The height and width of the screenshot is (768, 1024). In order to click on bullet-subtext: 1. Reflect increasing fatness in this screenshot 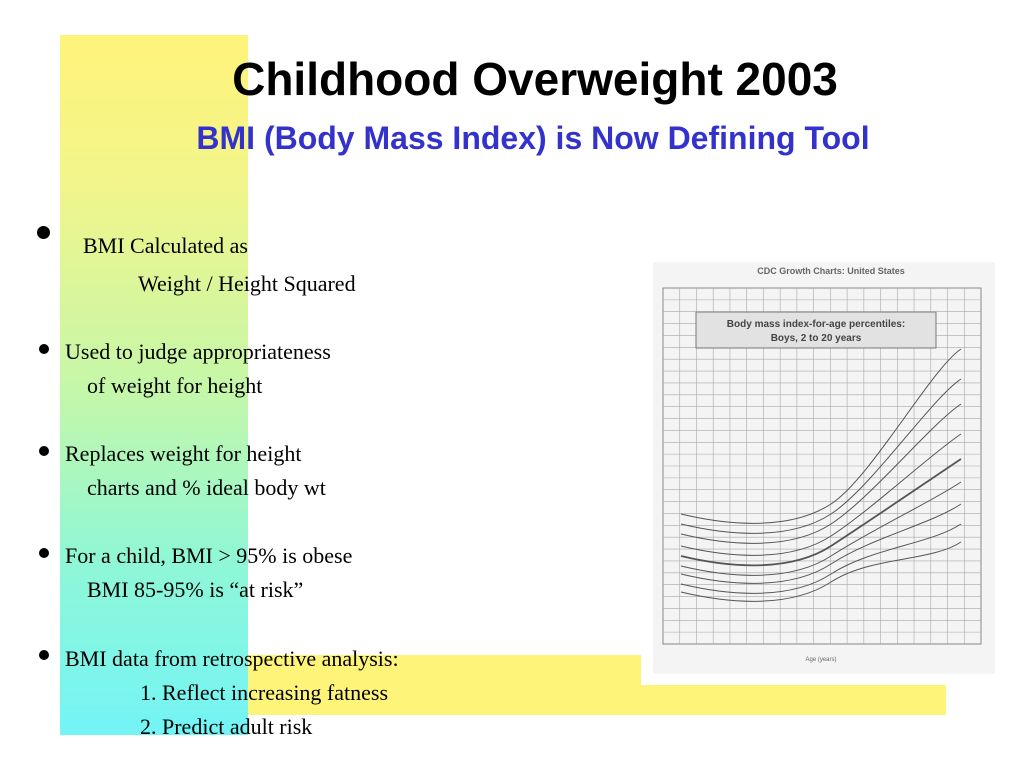, I will do `click(264, 692)`.